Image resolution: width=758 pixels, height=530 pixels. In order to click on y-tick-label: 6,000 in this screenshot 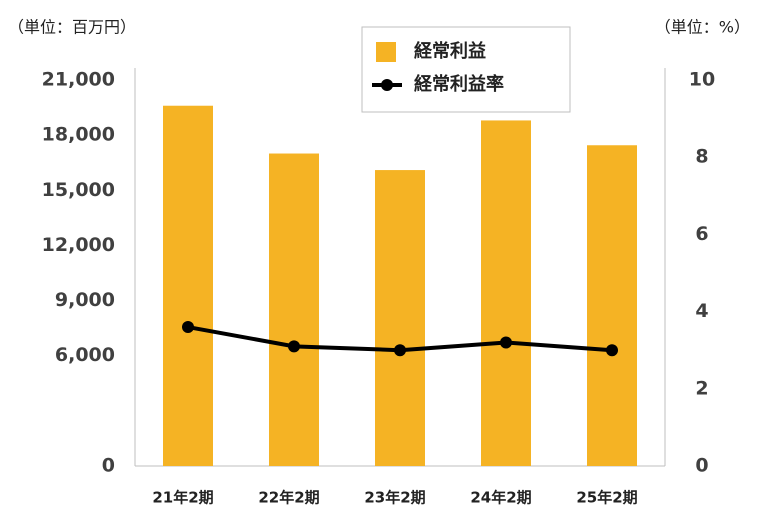, I will do `click(85, 355)`.